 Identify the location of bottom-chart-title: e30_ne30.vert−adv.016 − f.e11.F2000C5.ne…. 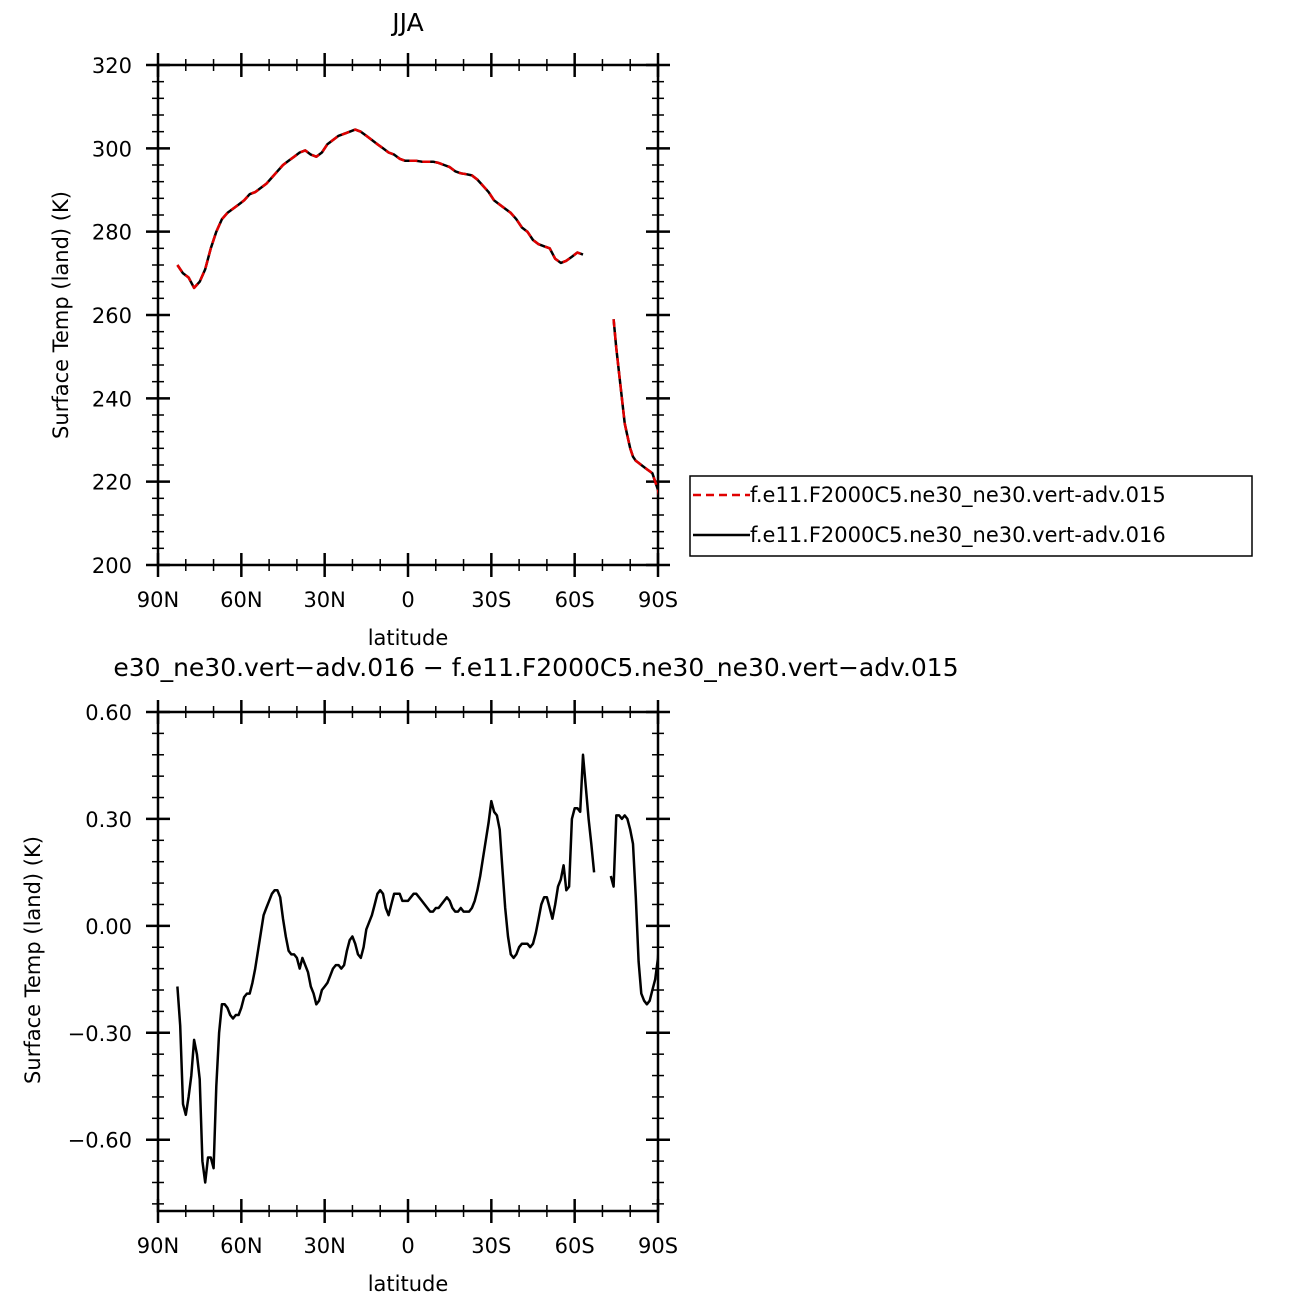
(535, 667).